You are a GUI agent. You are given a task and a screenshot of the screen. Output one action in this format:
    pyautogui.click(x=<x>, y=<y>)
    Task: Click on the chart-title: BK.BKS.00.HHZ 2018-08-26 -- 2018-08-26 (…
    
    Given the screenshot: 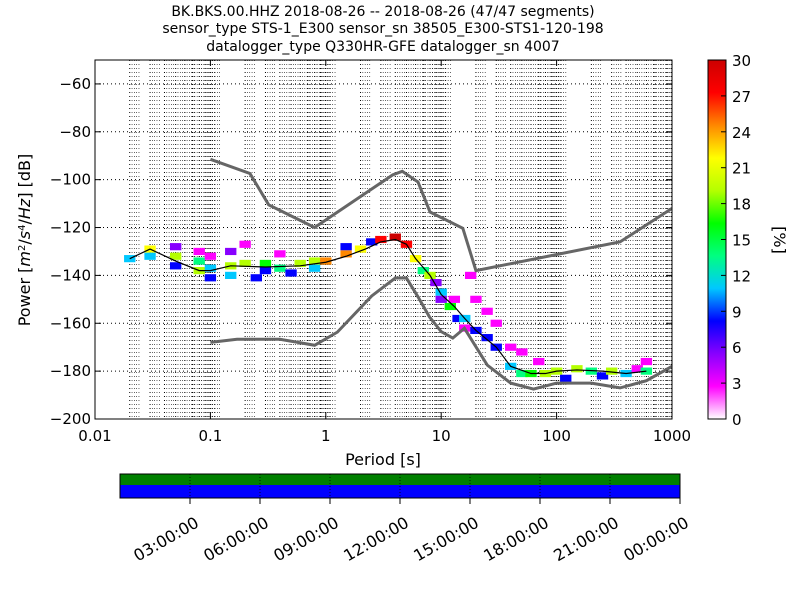 What is the action you would take?
    pyautogui.click(x=382, y=29)
    